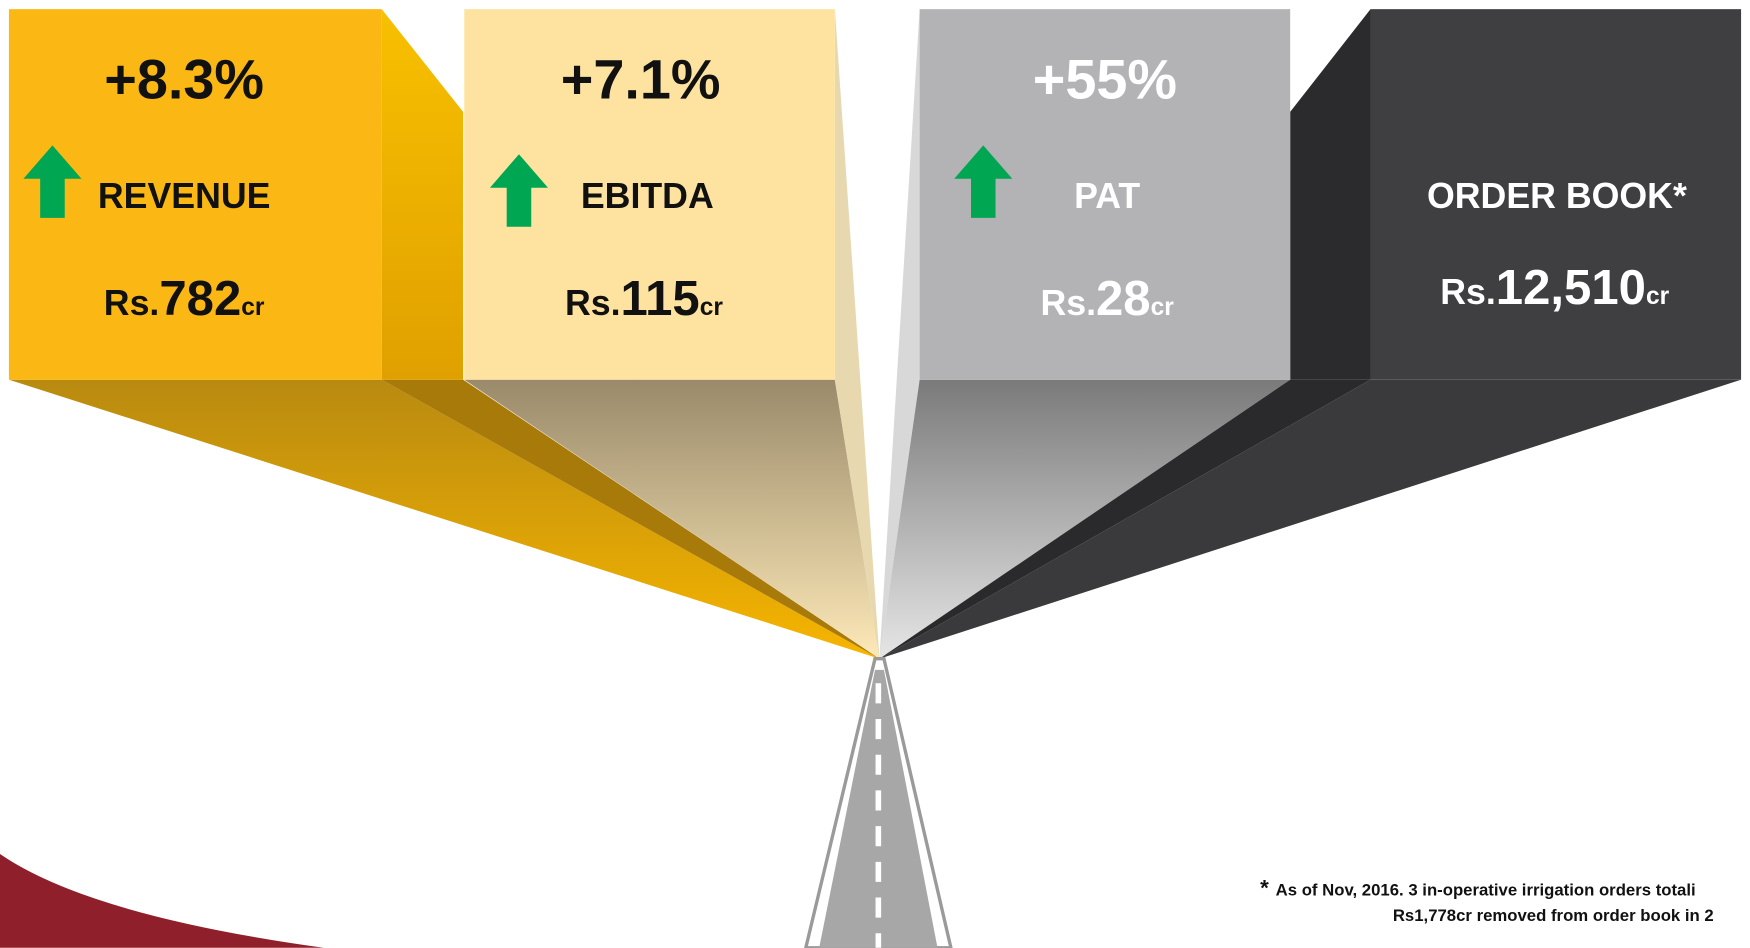  I want to click on decor-swoosh, so click(162, 901).